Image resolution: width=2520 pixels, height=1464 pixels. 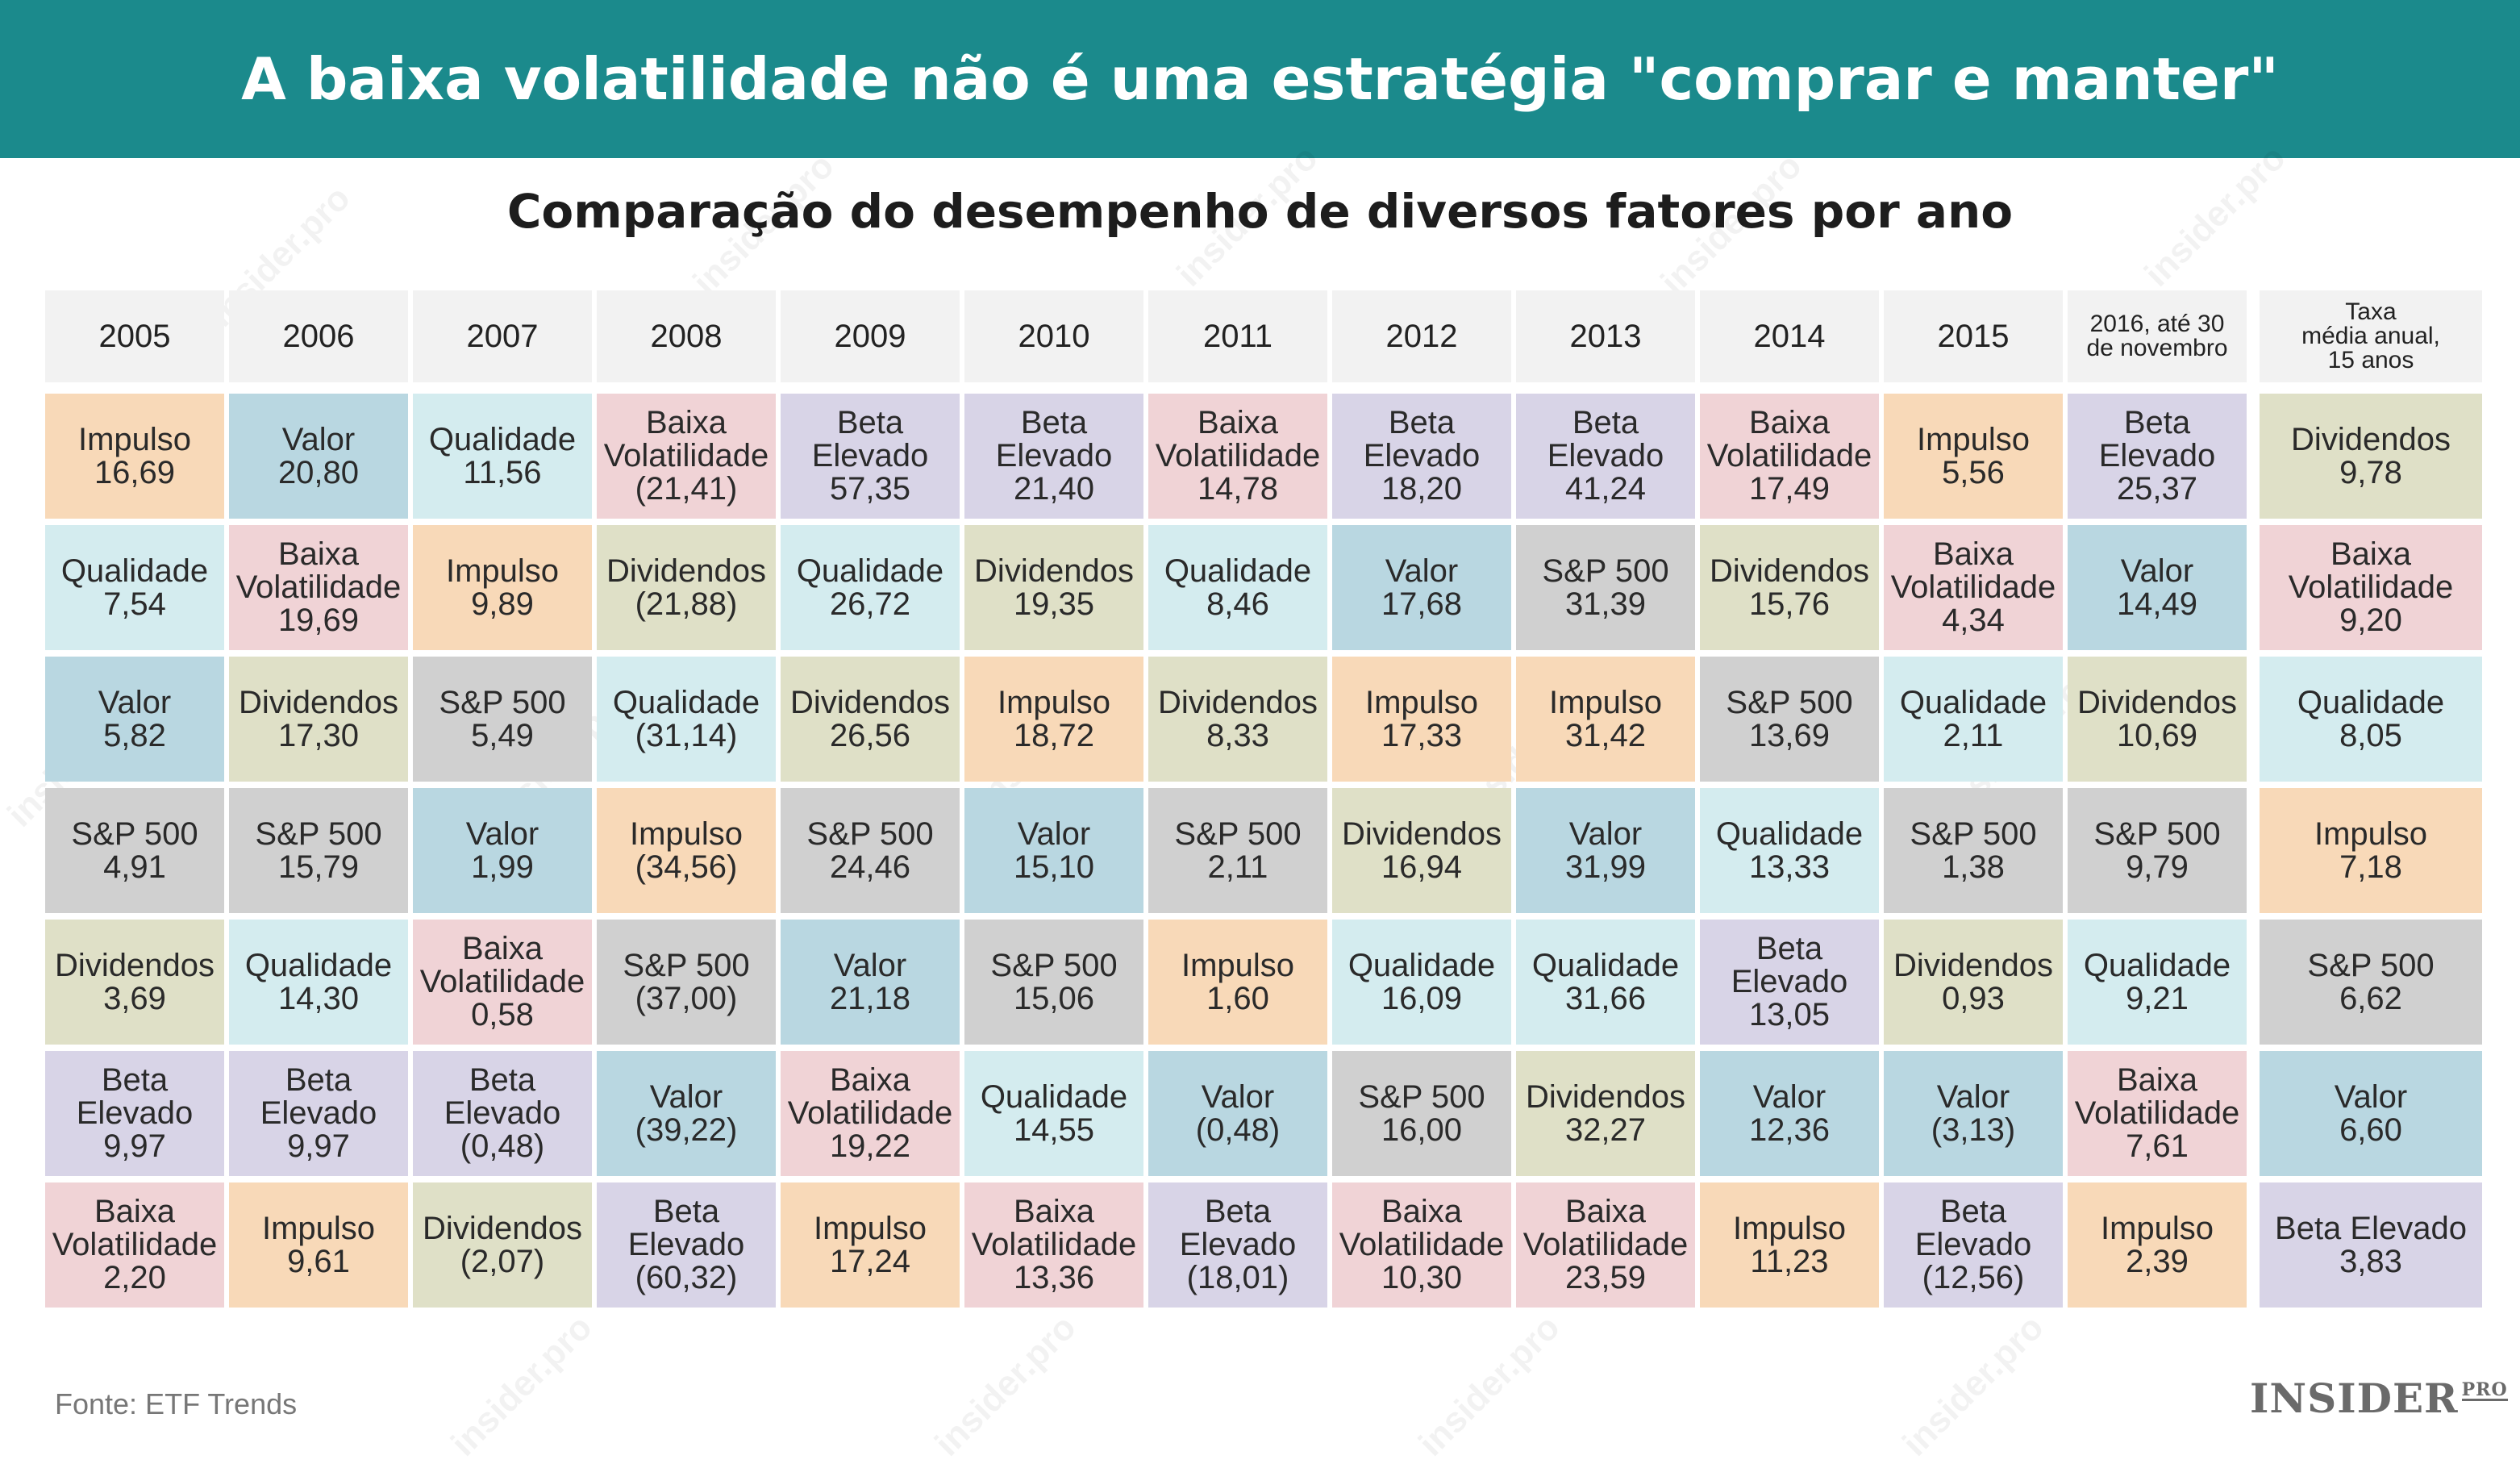 I want to click on factor-cell: Dividendos 17,30, so click(x=318, y=719).